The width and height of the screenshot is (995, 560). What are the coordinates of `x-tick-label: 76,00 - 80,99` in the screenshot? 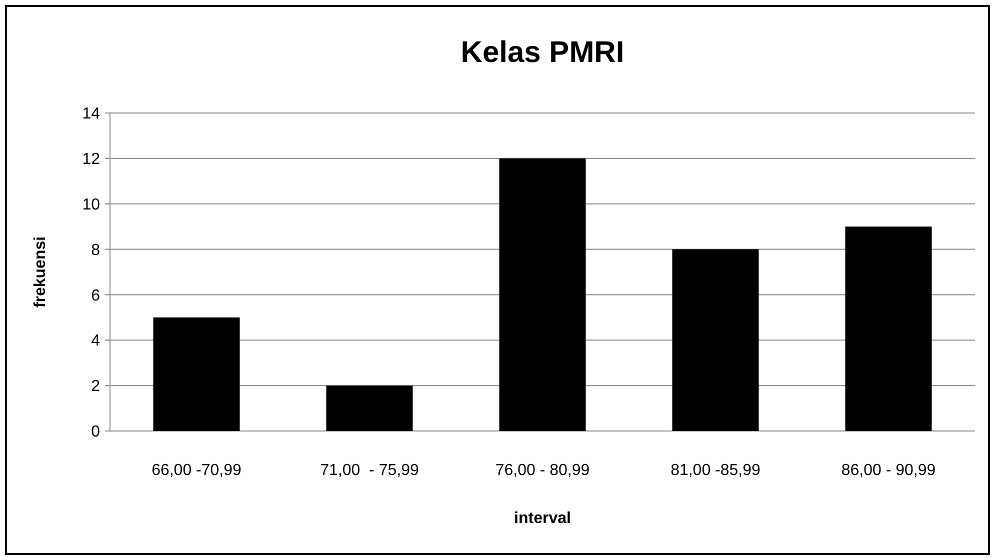 It's located at (542, 470).